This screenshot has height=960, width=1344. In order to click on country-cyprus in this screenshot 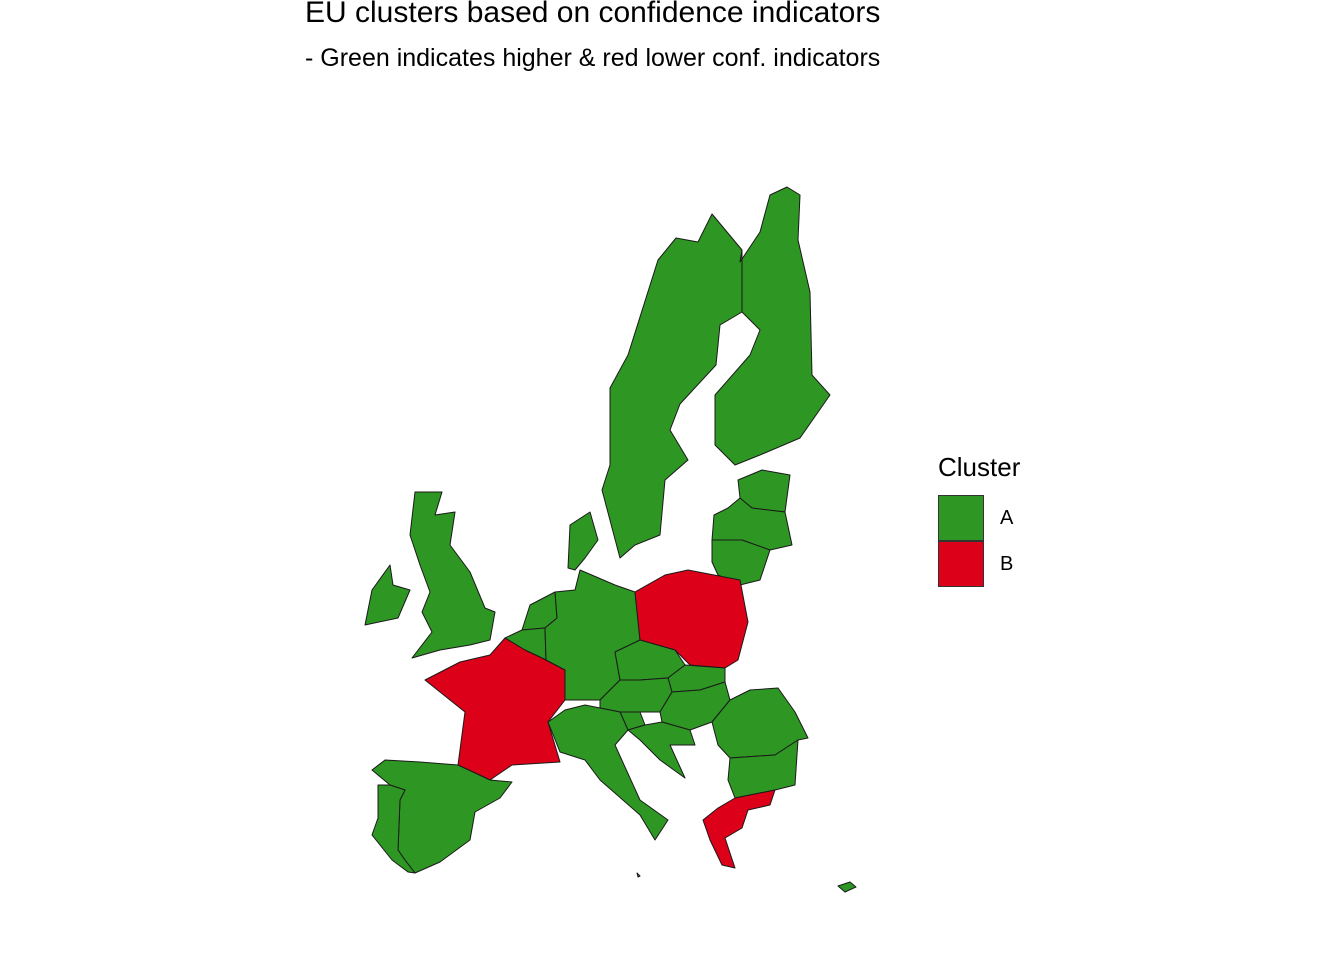, I will do `click(847, 887)`.